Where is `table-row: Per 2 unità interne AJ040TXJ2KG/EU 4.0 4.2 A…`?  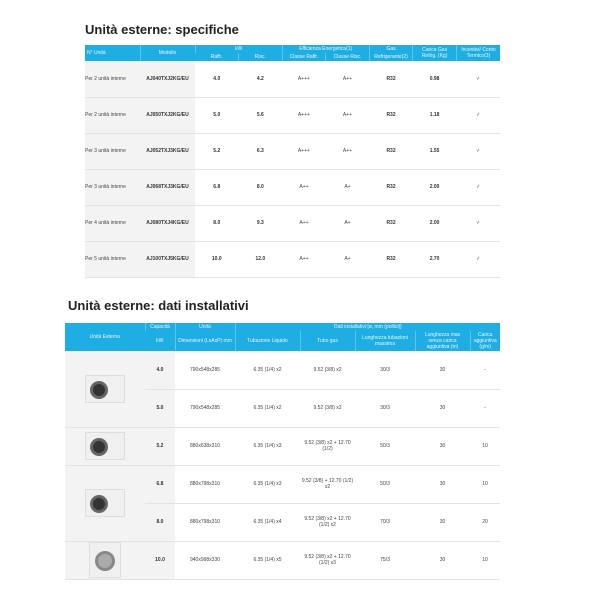
table-row: Per 2 unità interne AJ040TXJ2KG/EU 4.0 4.2 A… is located at coordinates (292, 79).